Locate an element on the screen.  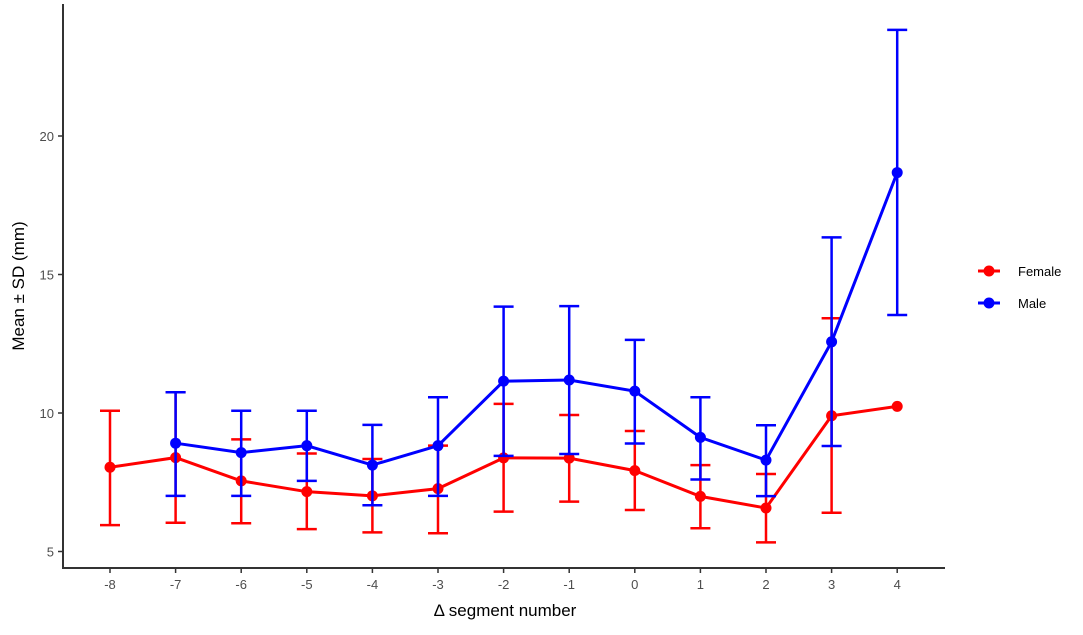
y-tick-label: 5 is located at coordinates (50, 552).